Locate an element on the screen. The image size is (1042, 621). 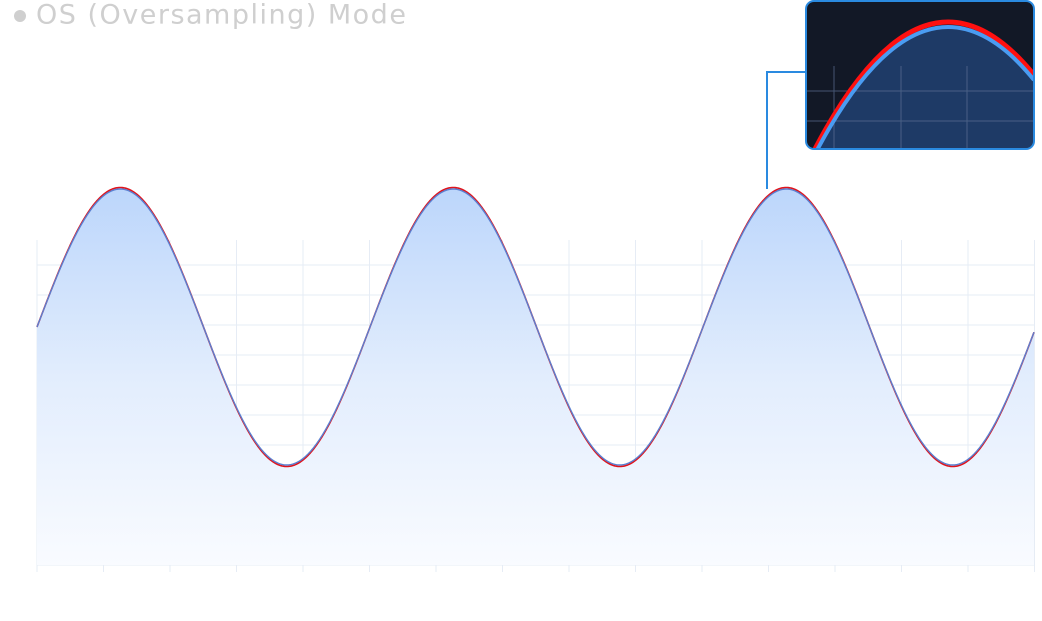
zoom-connector is located at coordinates (786, 130).